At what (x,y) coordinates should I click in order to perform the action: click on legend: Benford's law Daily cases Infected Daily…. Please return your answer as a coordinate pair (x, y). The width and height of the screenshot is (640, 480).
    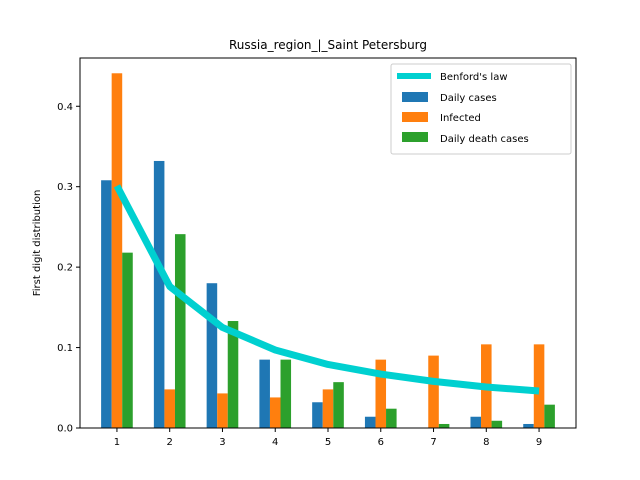
    Looking at the image, I should click on (481, 109).